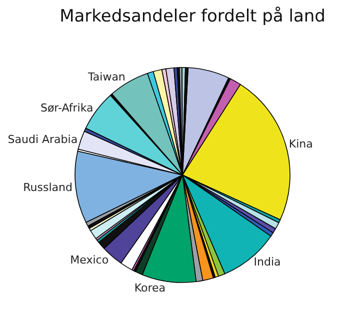  I want to click on slice-label: Kina, so click(300, 144).